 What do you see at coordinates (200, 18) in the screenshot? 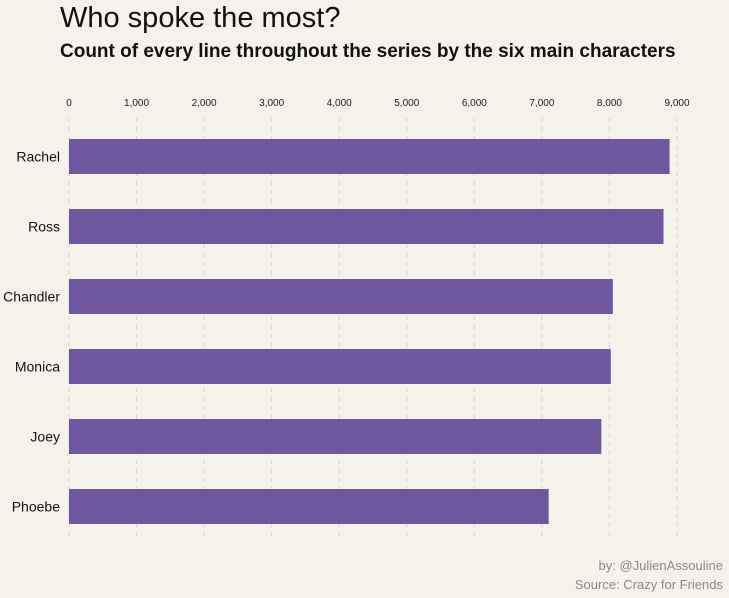
I see `chart-title: Who spoke the most?` at bounding box center [200, 18].